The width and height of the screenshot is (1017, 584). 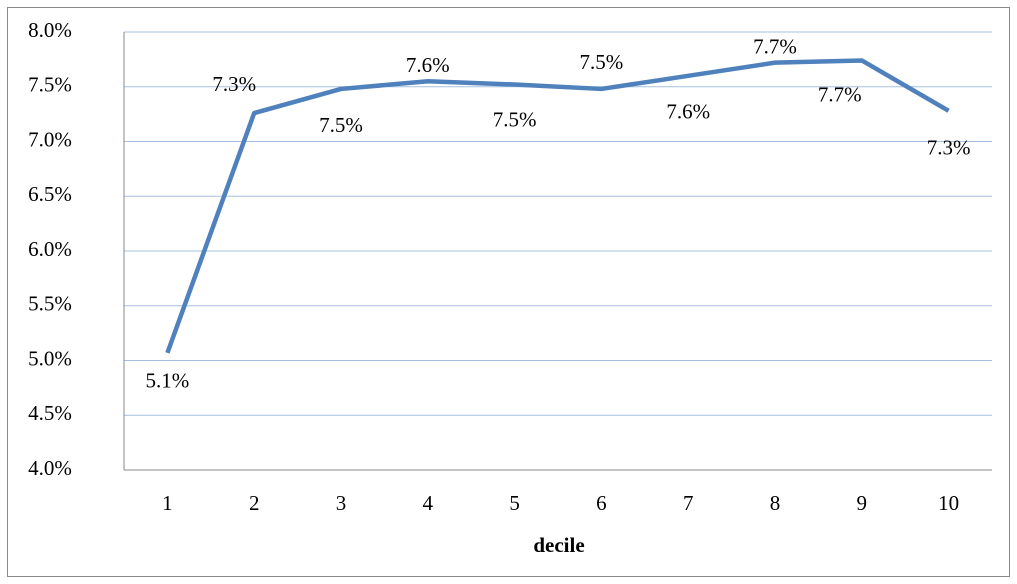 What do you see at coordinates (50, 249) in the screenshot?
I see `y-tick-label: 6.0%` at bounding box center [50, 249].